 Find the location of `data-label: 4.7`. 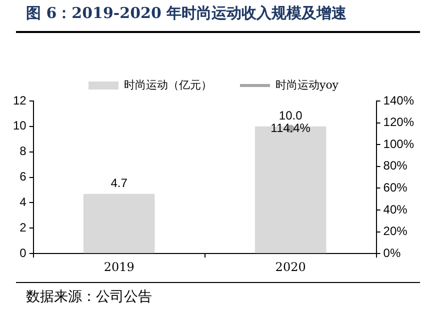

data-label: 4.7 is located at coordinates (119, 183).